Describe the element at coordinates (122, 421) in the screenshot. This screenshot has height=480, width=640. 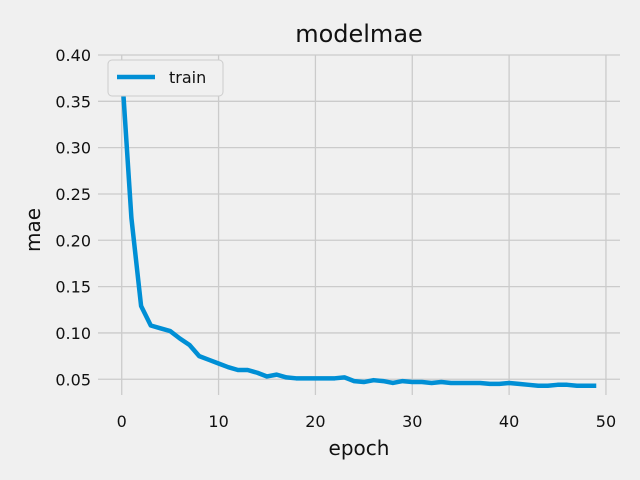
I see `x-tick-label: 0` at that location.